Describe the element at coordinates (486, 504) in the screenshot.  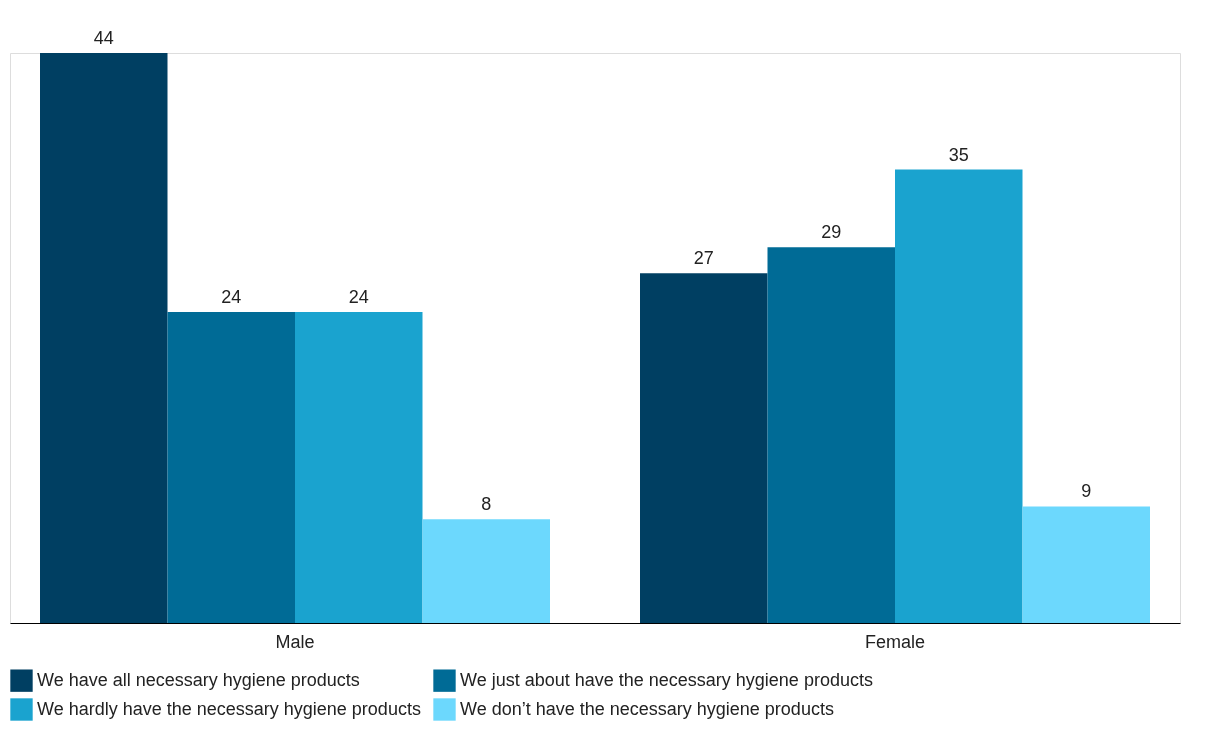
I see `data-label: 8` at that location.